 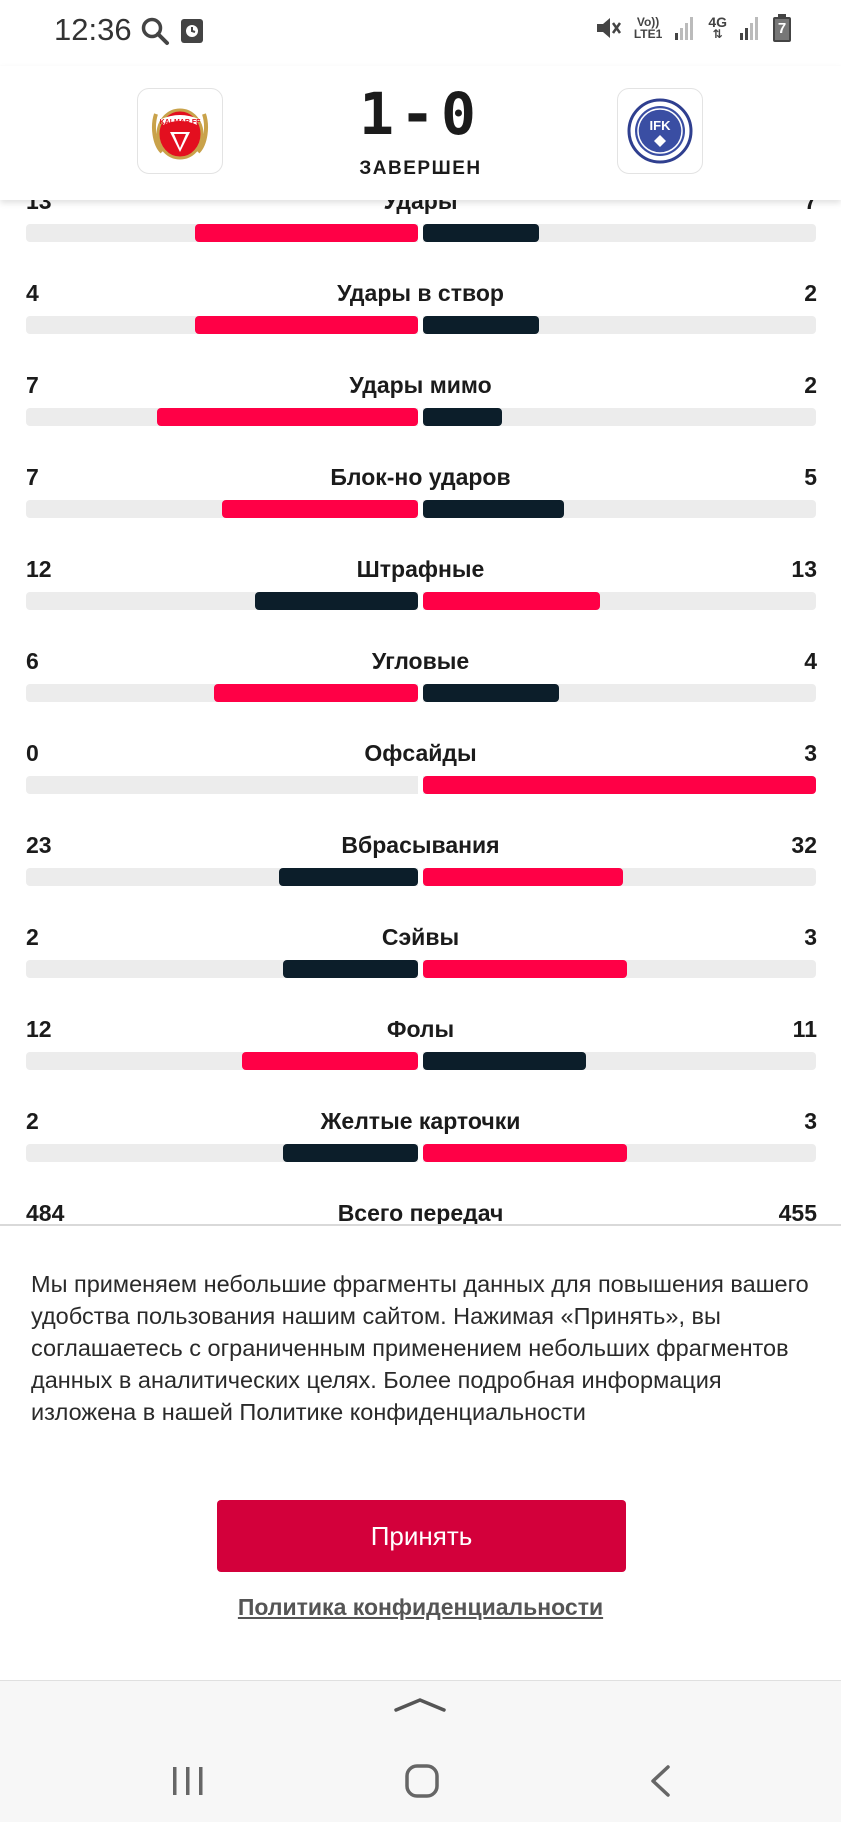 I want to click on away-team-logo: IFK, so click(x=660, y=131).